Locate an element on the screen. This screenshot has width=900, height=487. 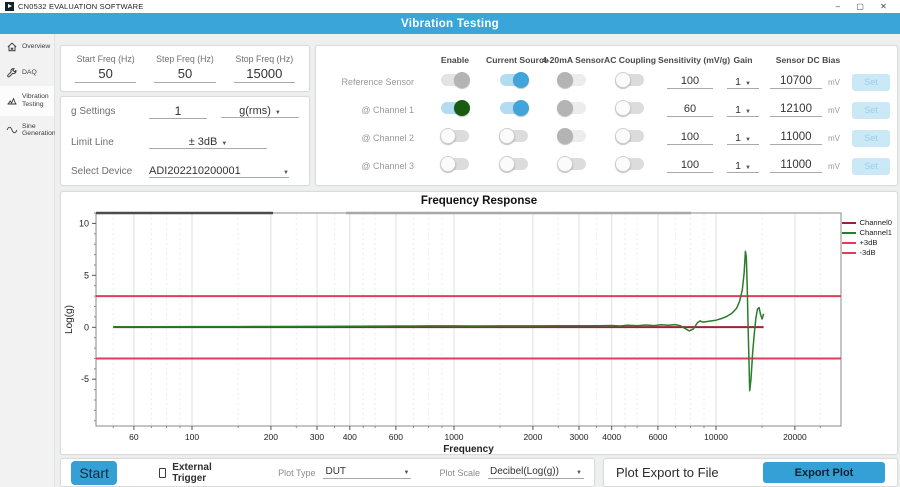
limit-line-value: ± 3dB is located at coordinates (203, 141).